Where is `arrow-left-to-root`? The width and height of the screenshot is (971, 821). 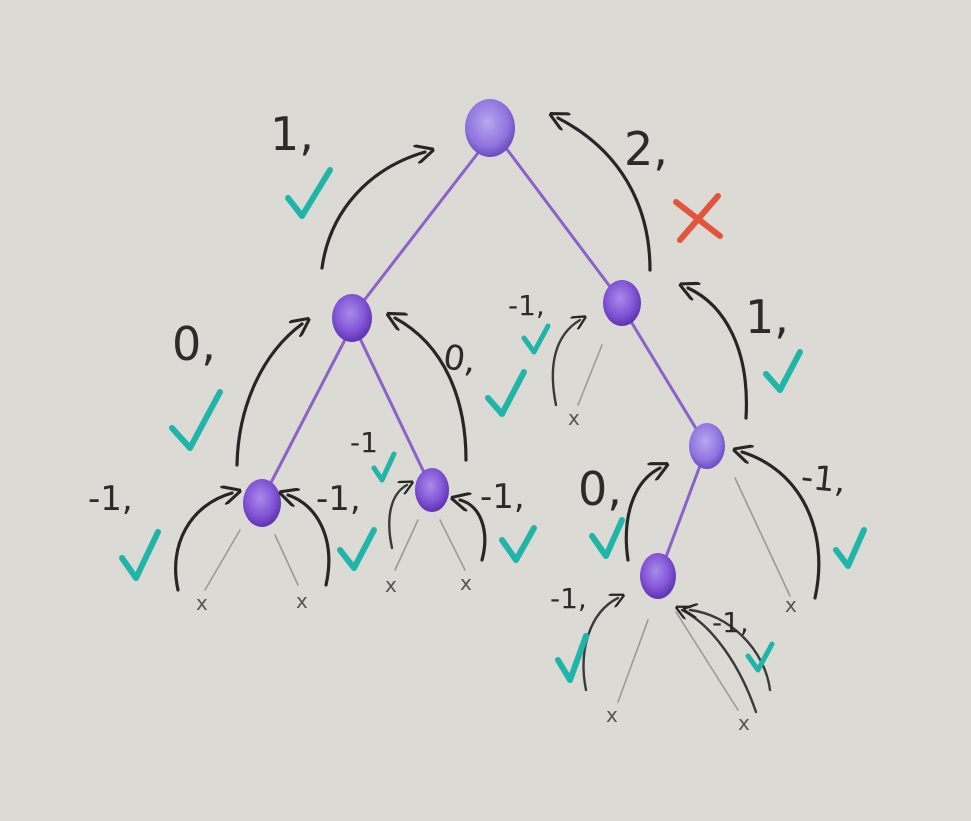 arrow-left-to-root is located at coordinates (372, 211).